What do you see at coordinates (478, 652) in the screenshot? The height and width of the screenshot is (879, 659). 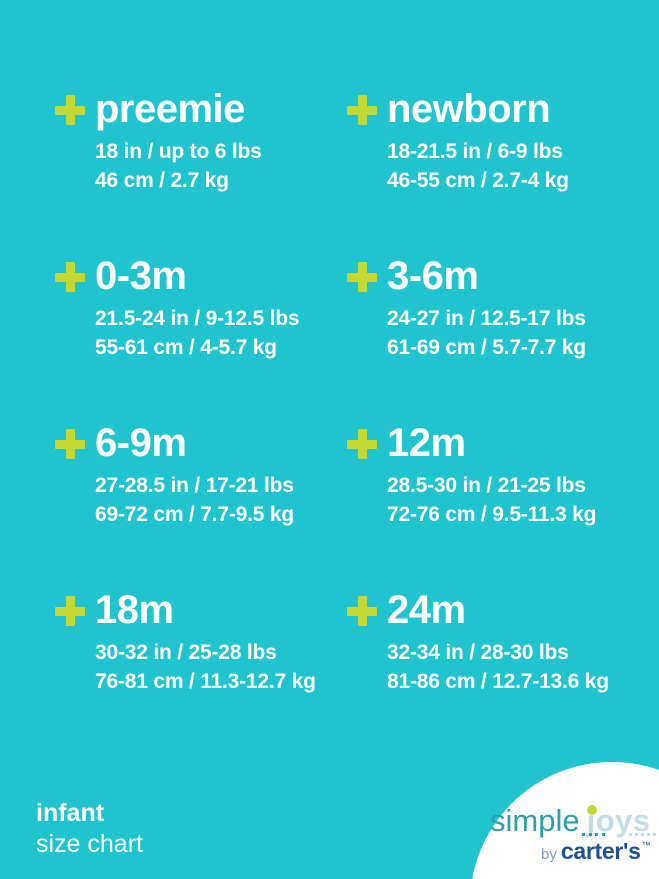 I see `size-imperial: 32-34 in / 28-30 lbs` at bounding box center [478, 652].